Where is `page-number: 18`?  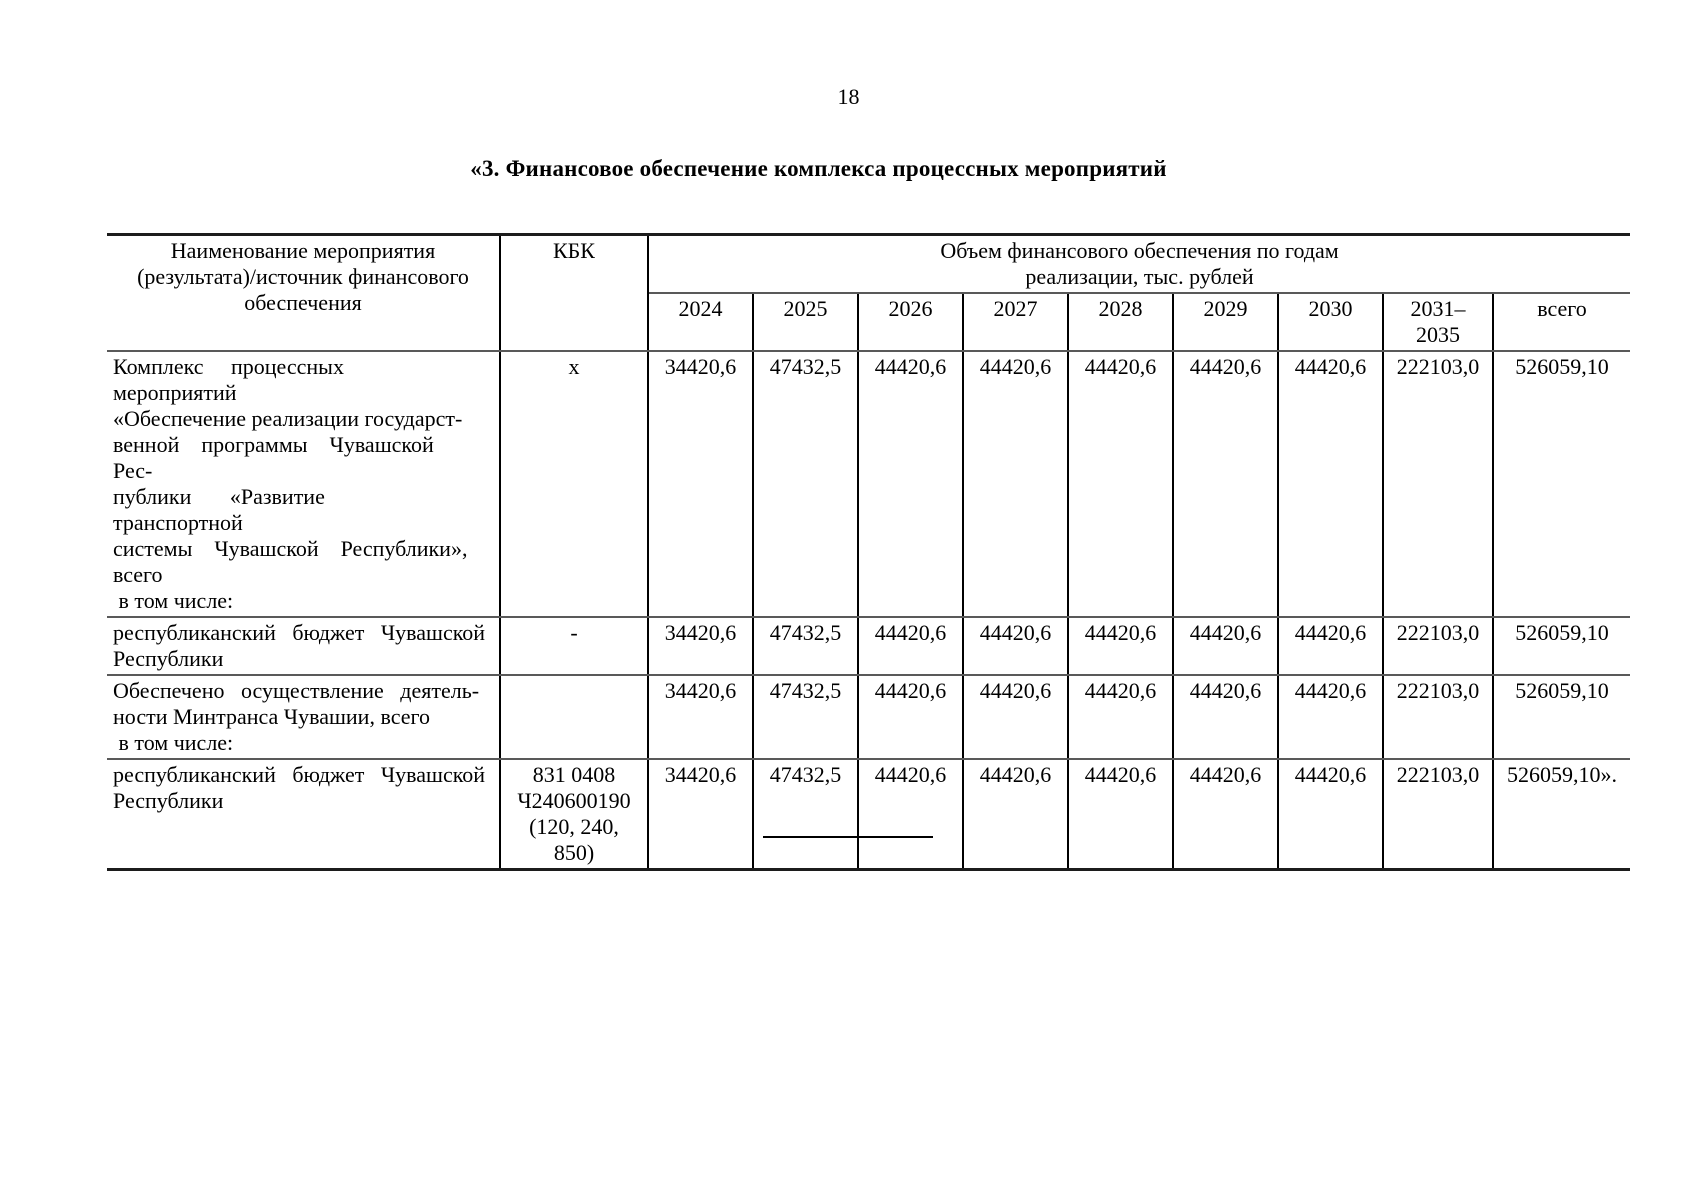 page-number: 18 is located at coordinates (848, 96).